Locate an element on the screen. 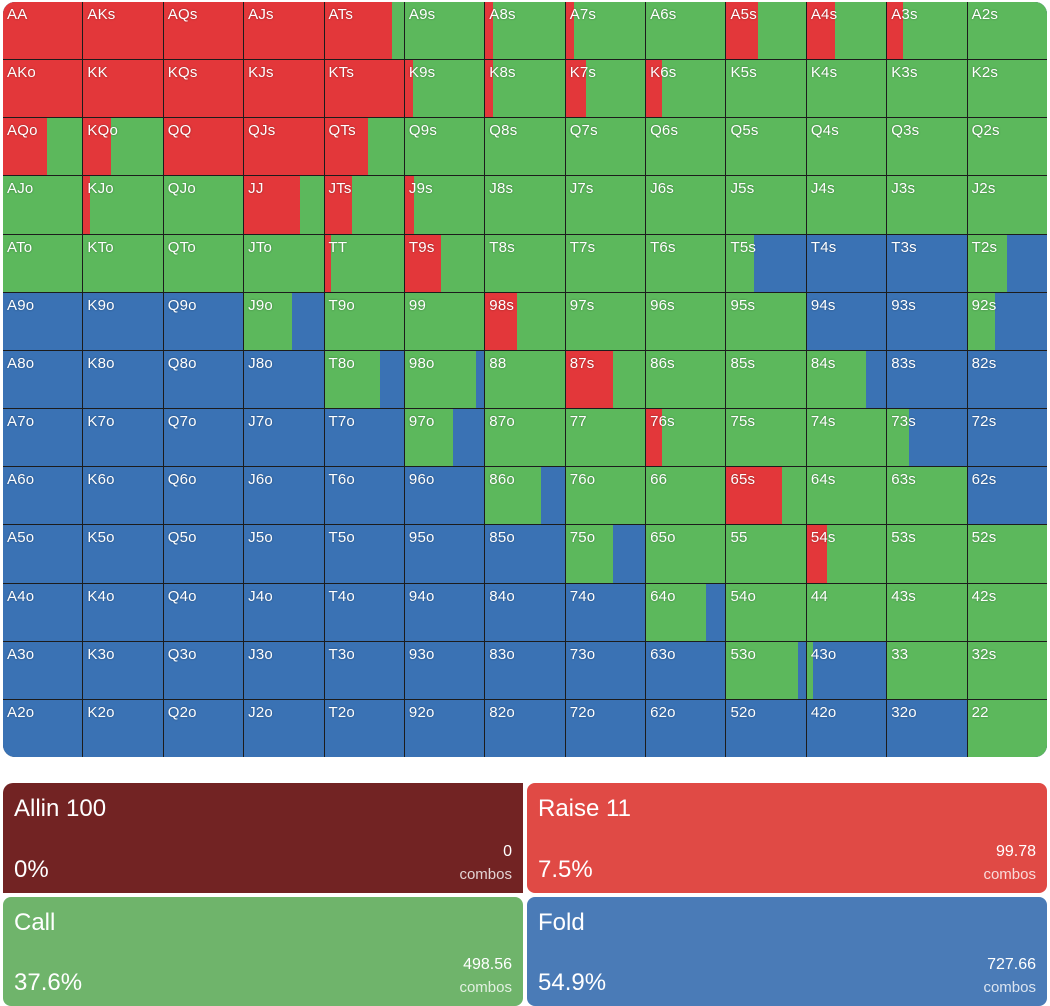 The image size is (1050, 1006). hand-cell: Q2o is located at coordinates (203, 728).